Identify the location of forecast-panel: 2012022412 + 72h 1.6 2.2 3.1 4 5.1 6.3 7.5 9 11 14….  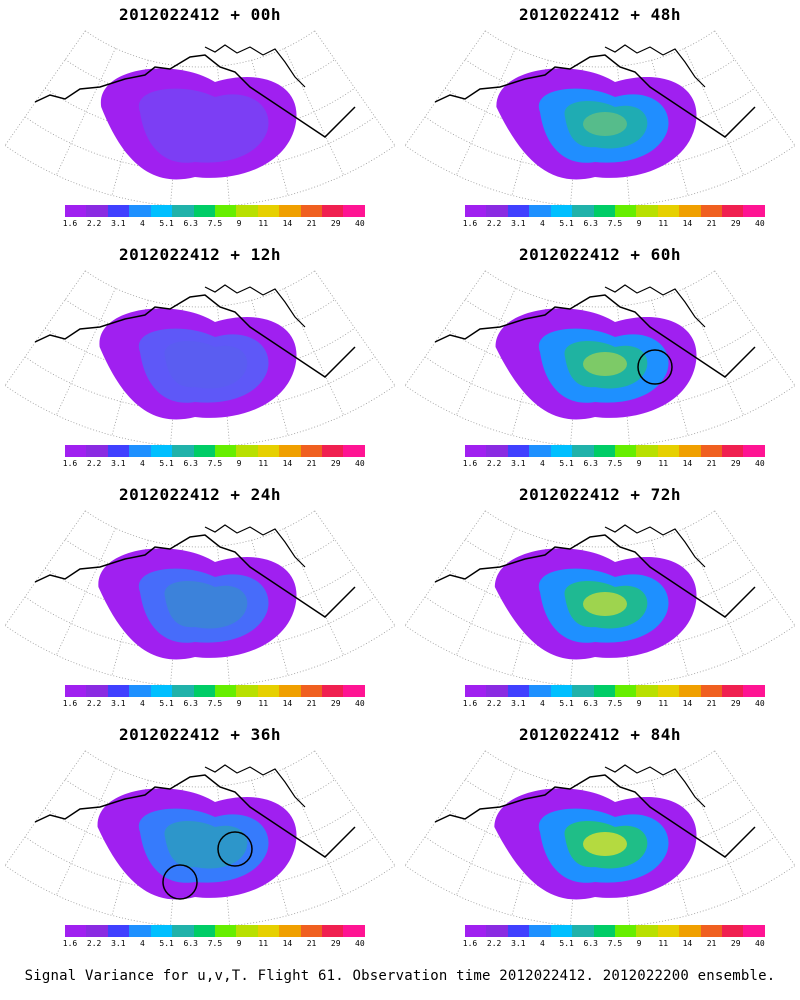
(600, 607).